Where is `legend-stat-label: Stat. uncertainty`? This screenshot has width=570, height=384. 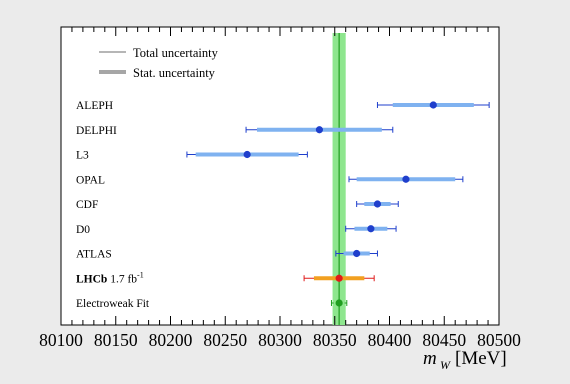
legend-stat-label: Stat. uncertainty is located at coordinates (174, 73).